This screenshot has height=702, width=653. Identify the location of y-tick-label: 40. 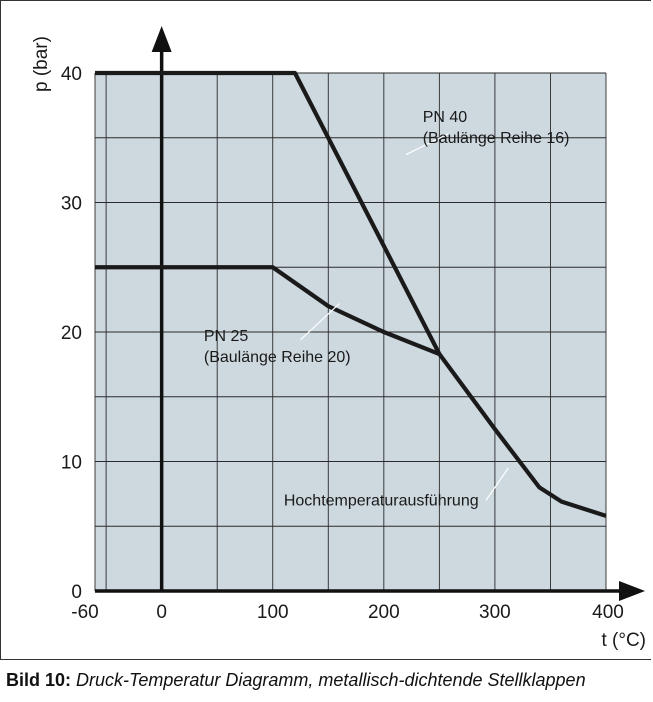
(71, 74).